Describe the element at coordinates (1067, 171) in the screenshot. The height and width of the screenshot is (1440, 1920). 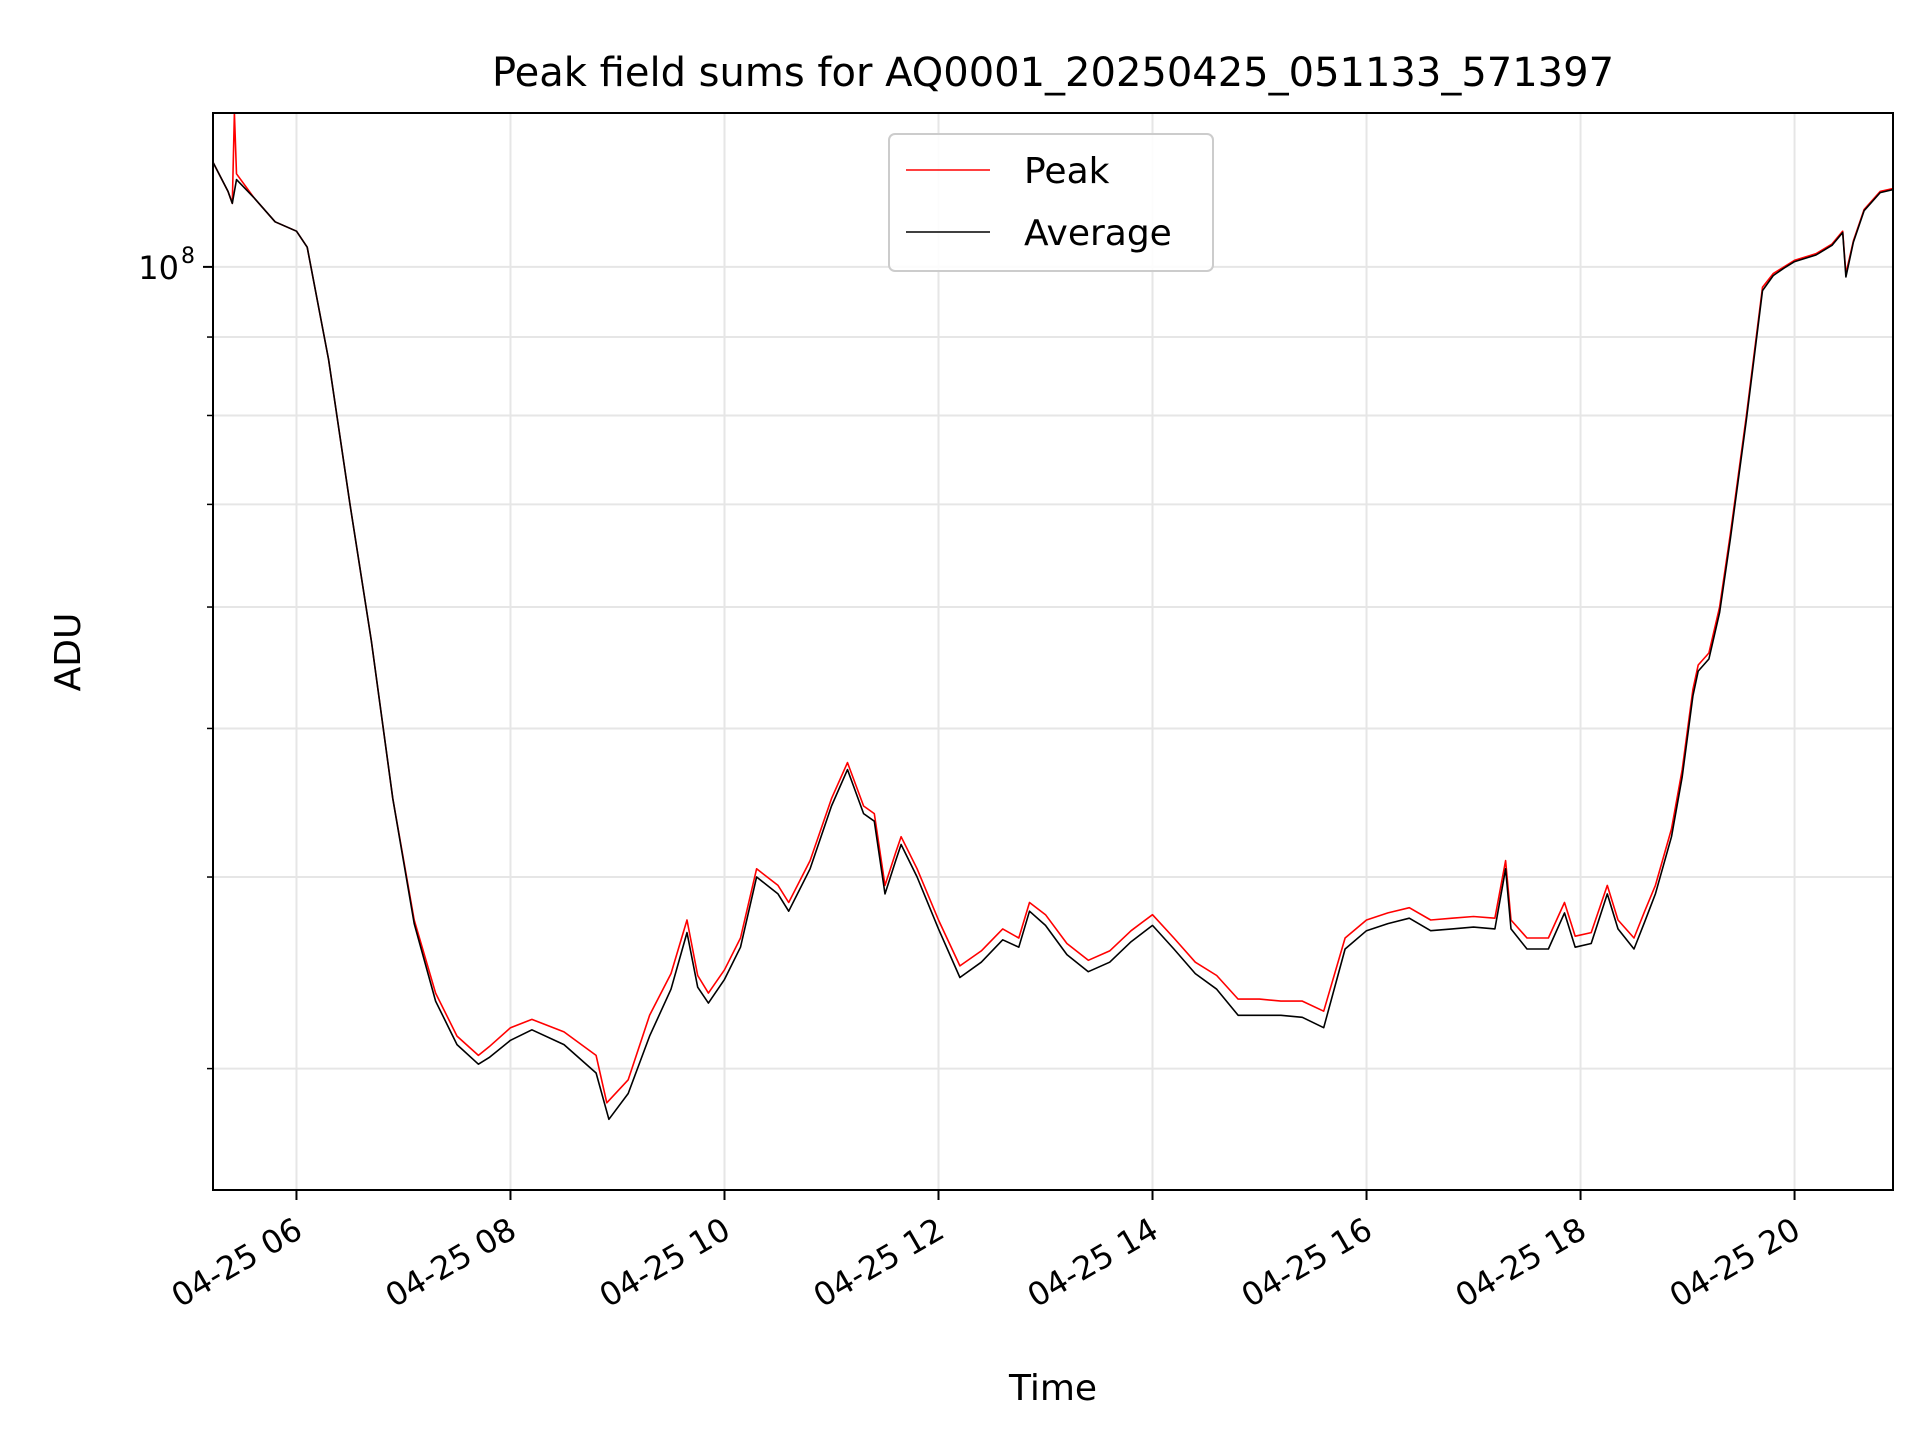
I see `legend-label-peak: Peak` at that location.